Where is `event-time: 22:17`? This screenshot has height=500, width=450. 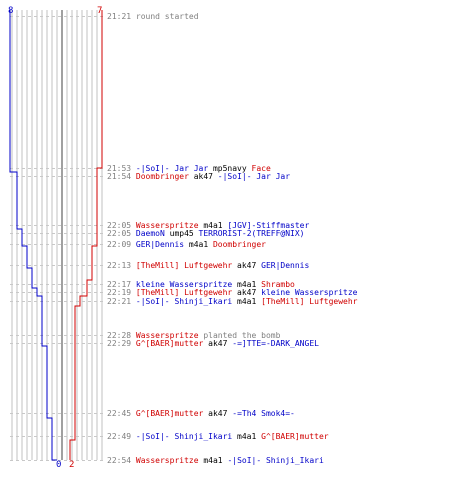
event-time: 22:17 is located at coordinates (121, 284).